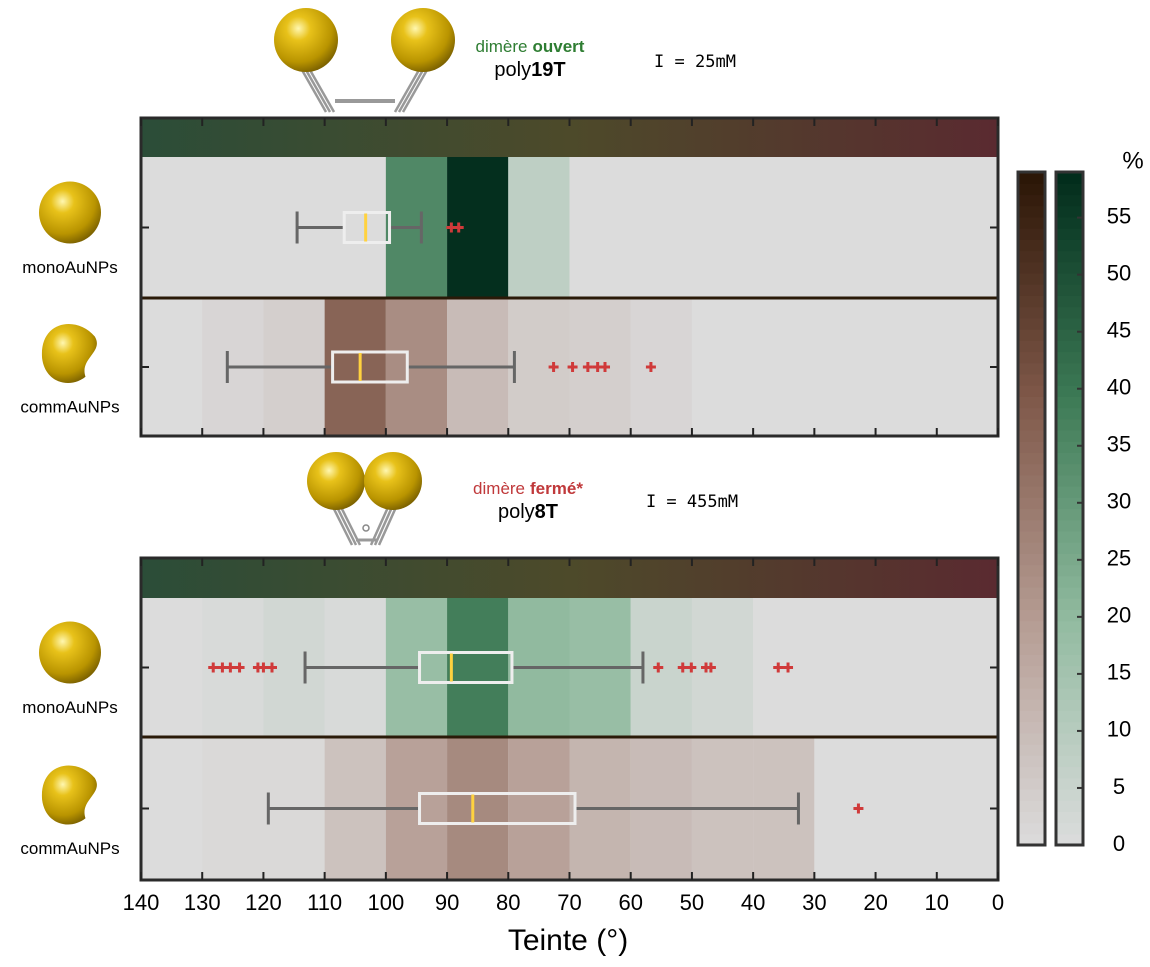 The height and width of the screenshot is (967, 1150). Describe the element at coordinates (569, 902) in the screenshot. I see `x-tick-label: 70` at that location.